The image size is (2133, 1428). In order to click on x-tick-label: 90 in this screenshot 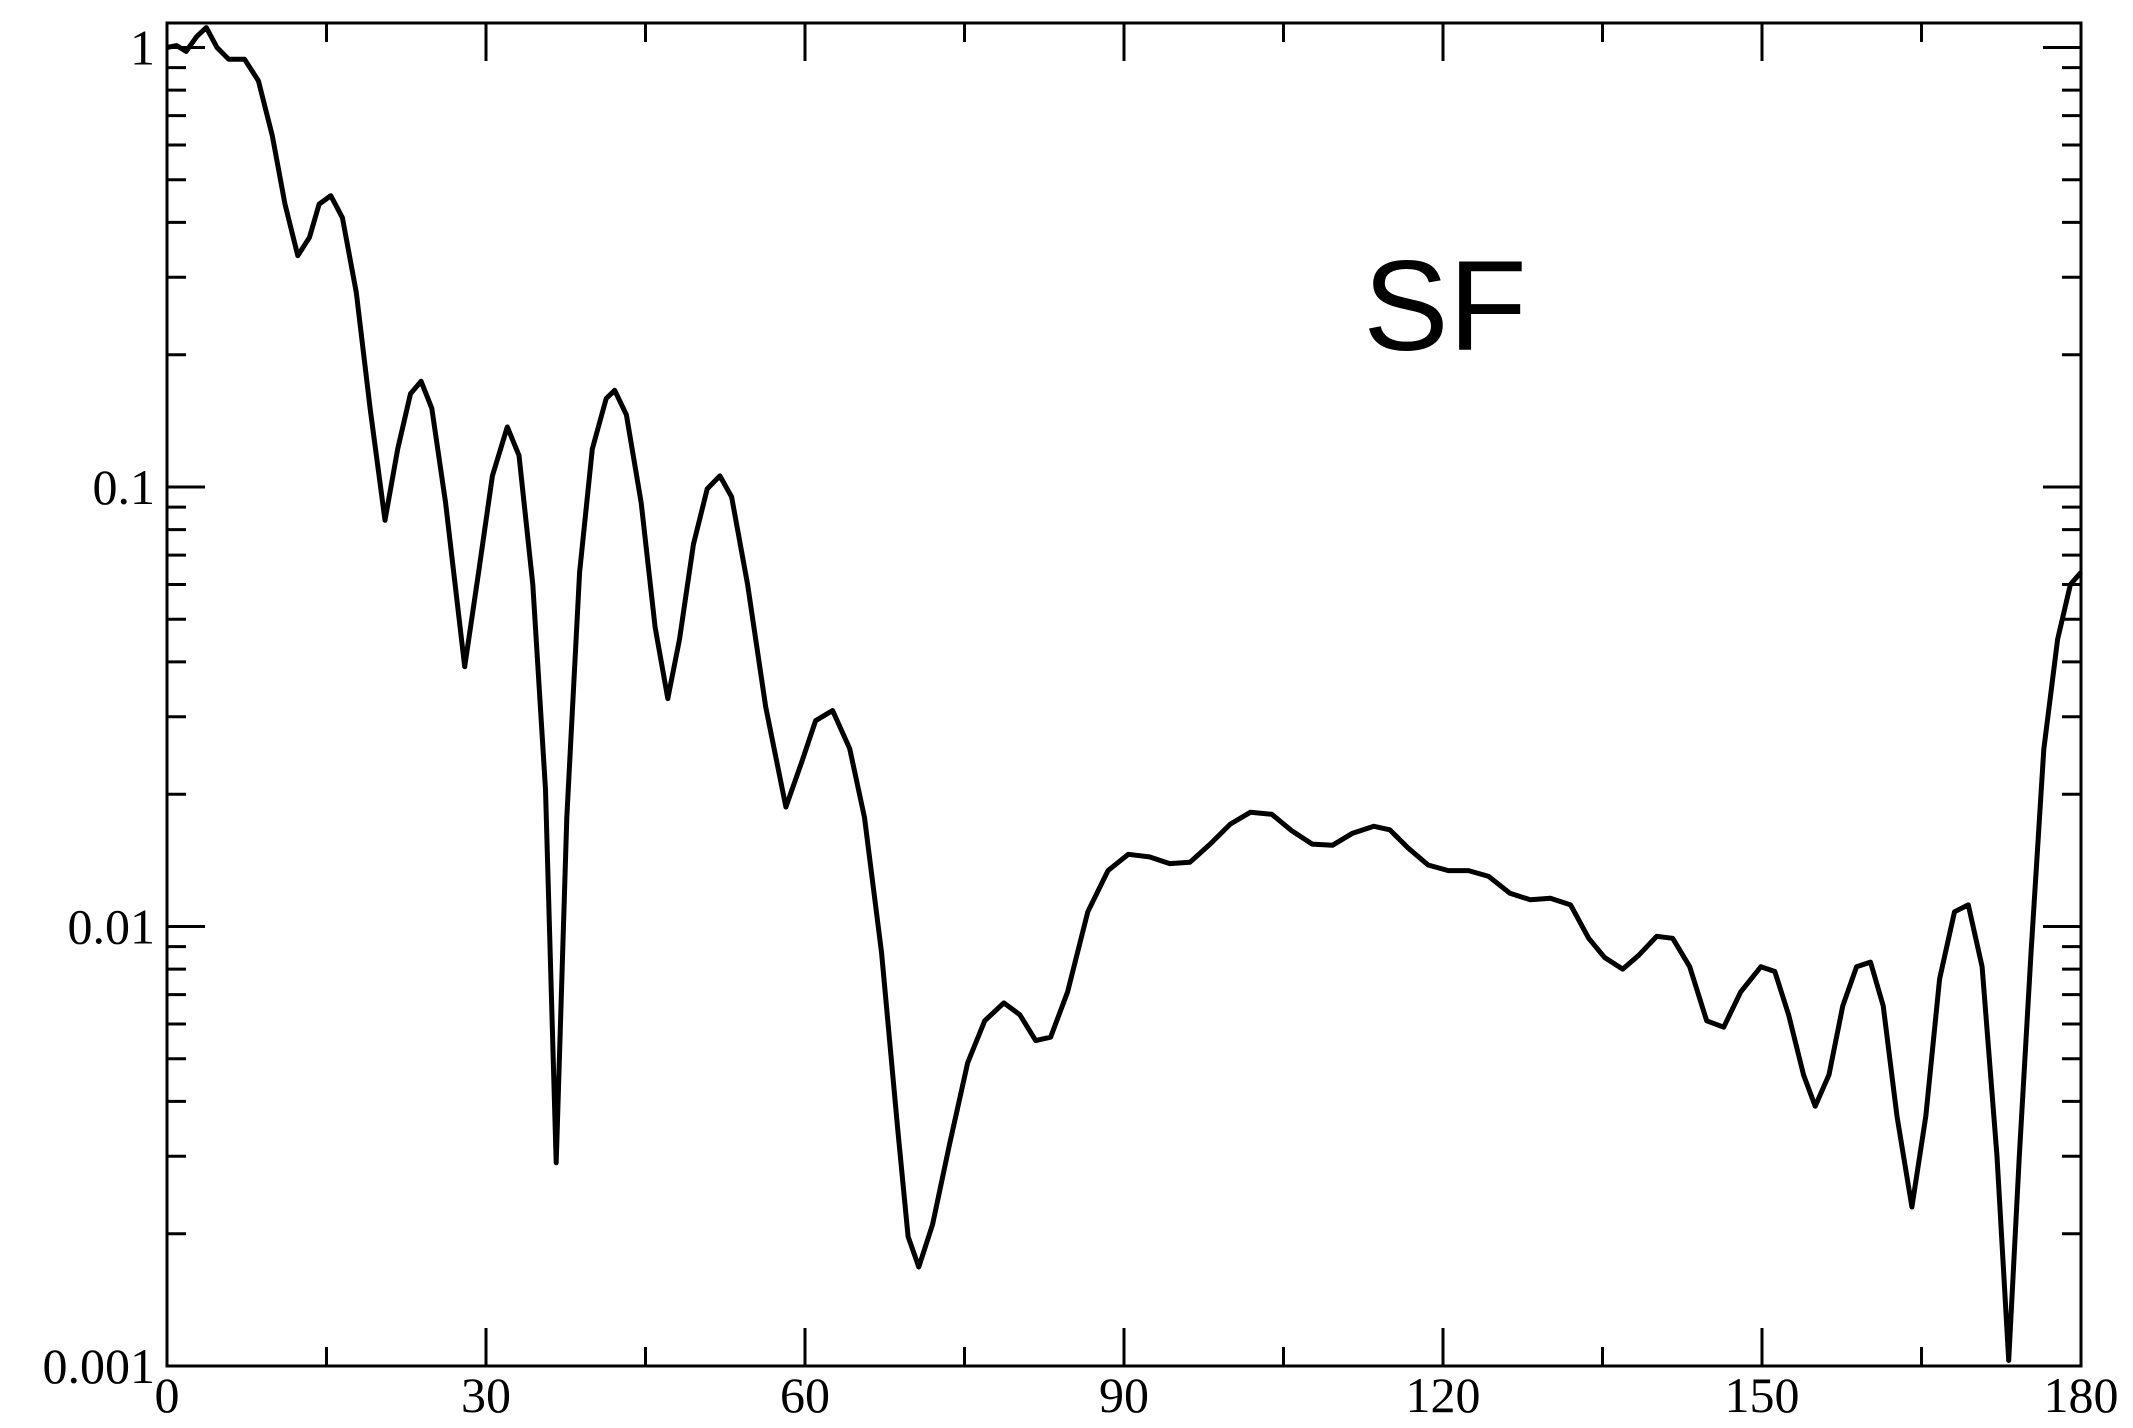, I will do `click(1124, 1395)`.